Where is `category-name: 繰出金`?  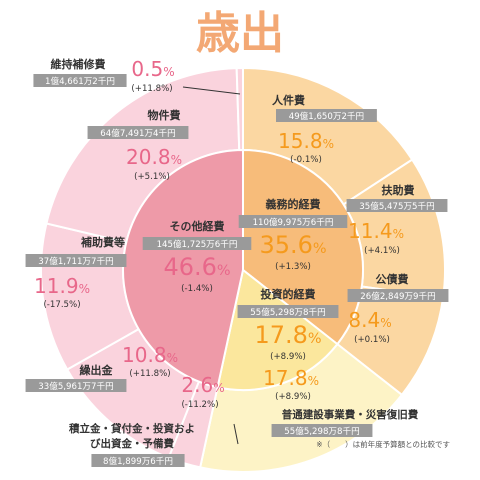 category-name: 繰出金 is located at coordinates (97, 370).